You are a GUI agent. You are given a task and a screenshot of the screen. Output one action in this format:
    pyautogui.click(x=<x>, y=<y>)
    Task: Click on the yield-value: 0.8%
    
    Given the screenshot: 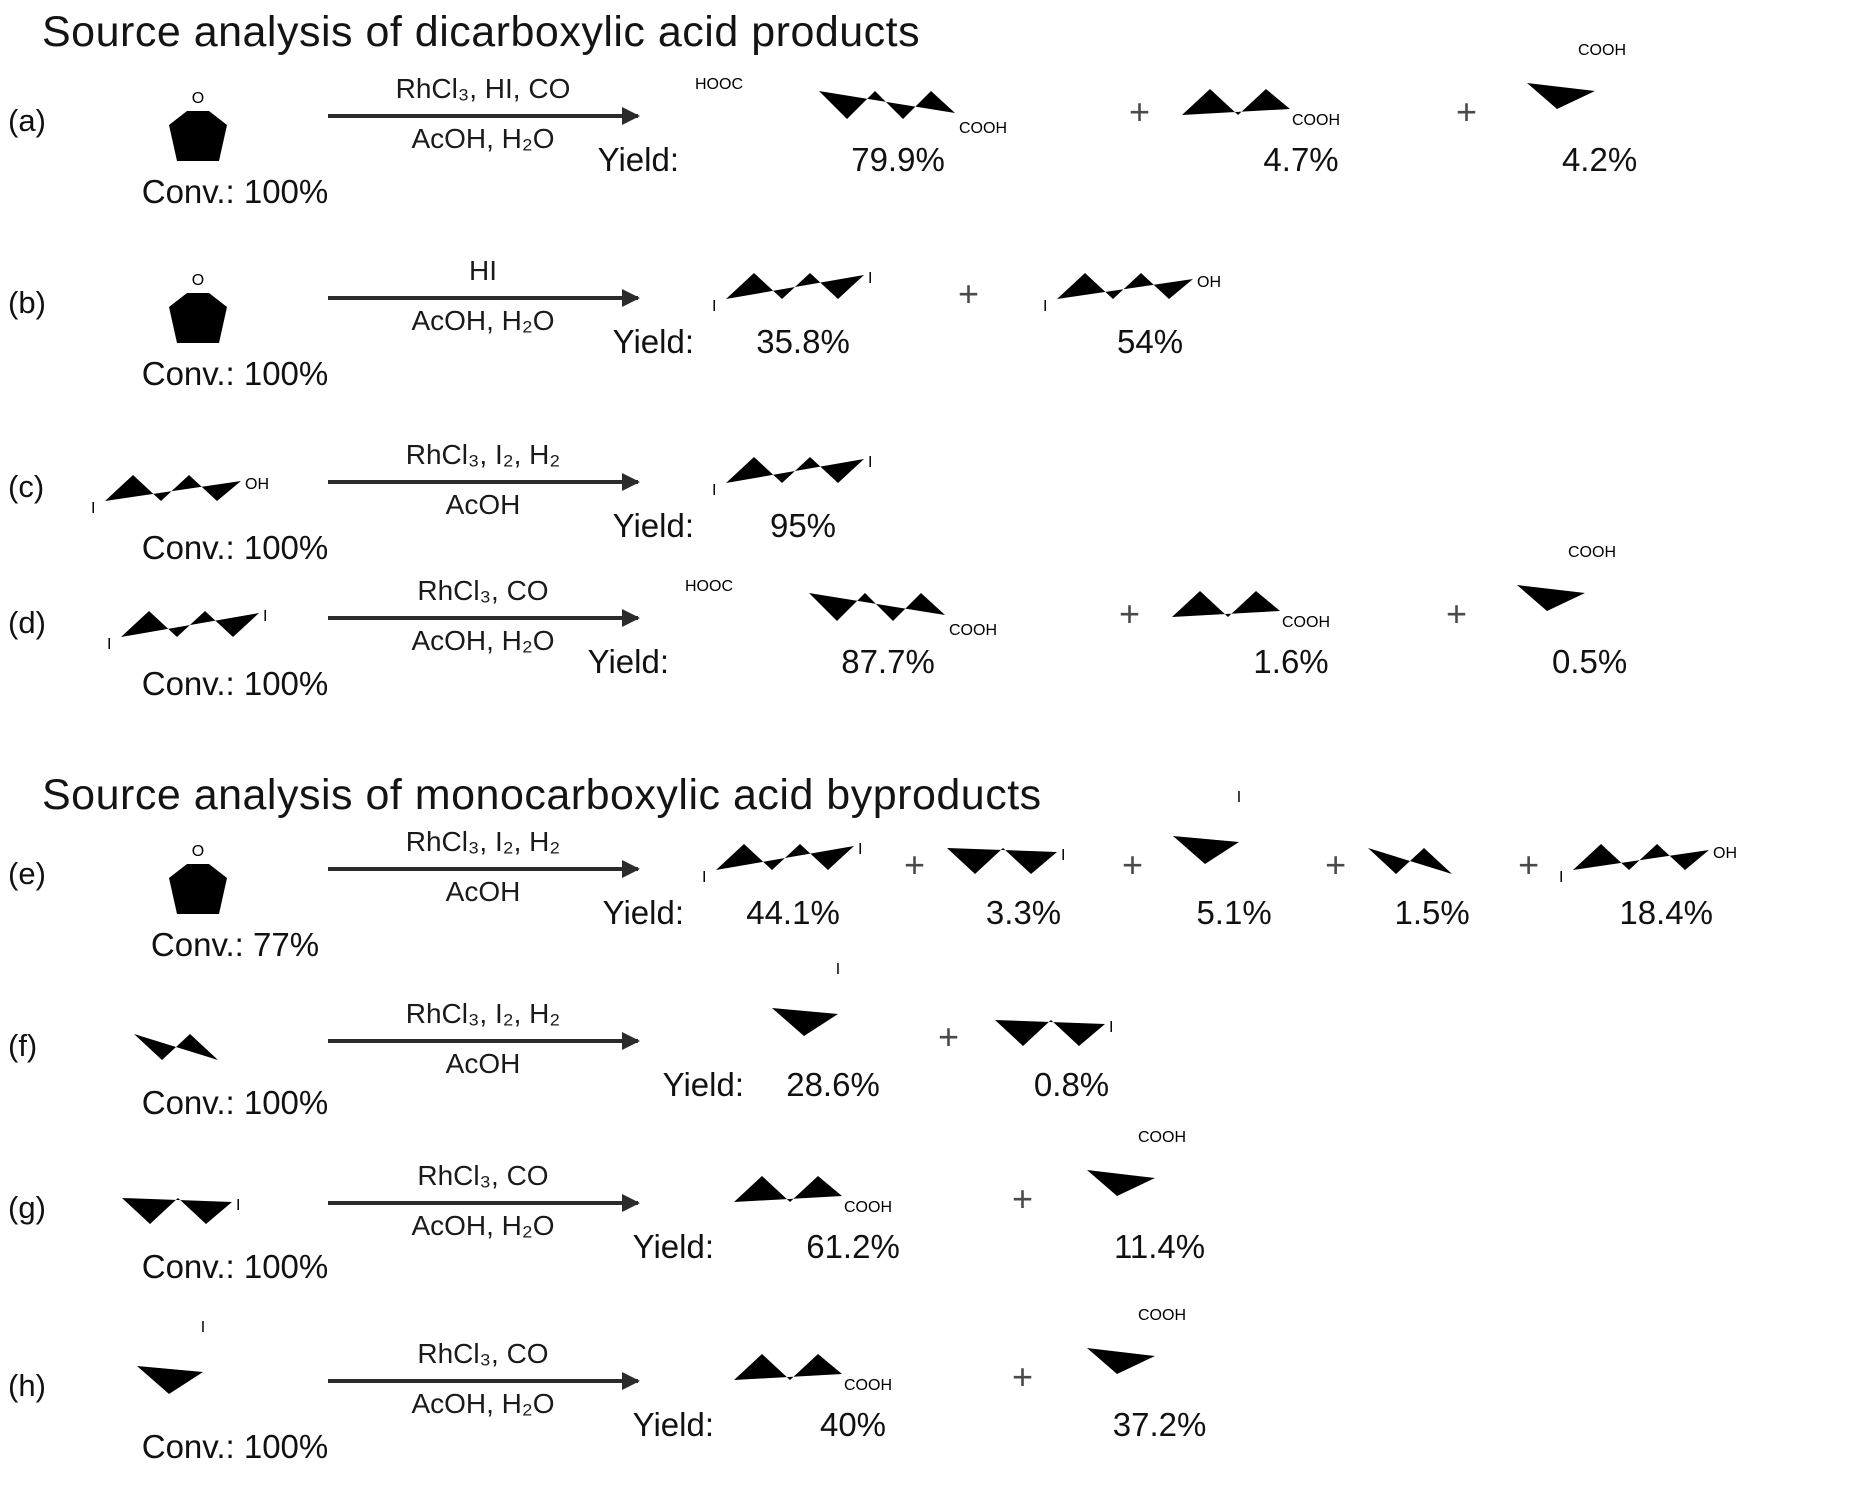 What is the action you would take?
    pyautogui.click(x=1071, y=1084)
    